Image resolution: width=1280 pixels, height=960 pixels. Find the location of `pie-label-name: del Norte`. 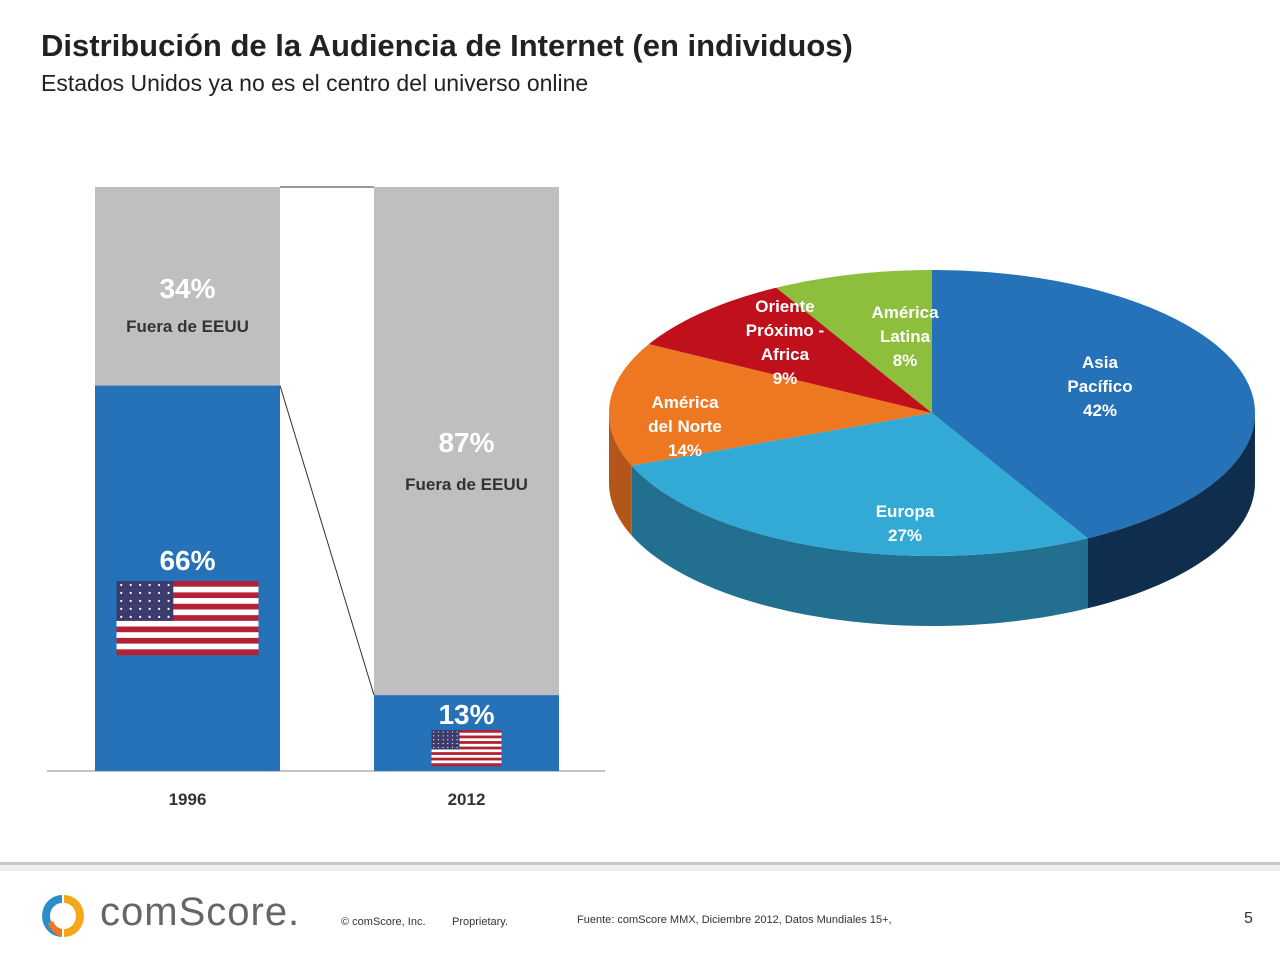

pie-label-name: del Norte is located at coordinates (685, 426).